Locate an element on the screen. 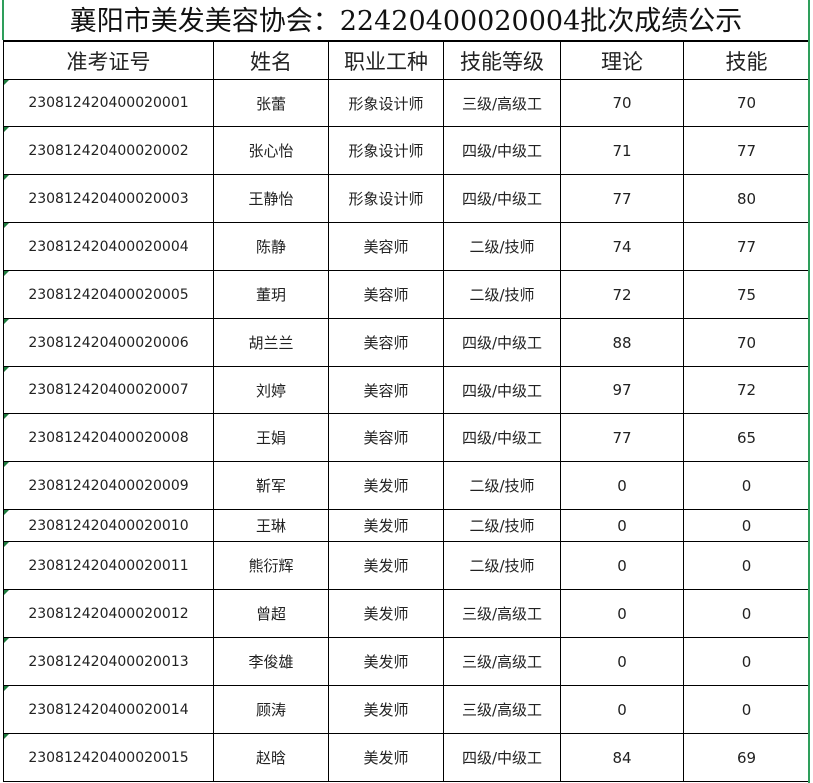 This screenshot has height=783, width=813. cell-exam-id: 230812420400020007 is located at coordinates (108, 390).